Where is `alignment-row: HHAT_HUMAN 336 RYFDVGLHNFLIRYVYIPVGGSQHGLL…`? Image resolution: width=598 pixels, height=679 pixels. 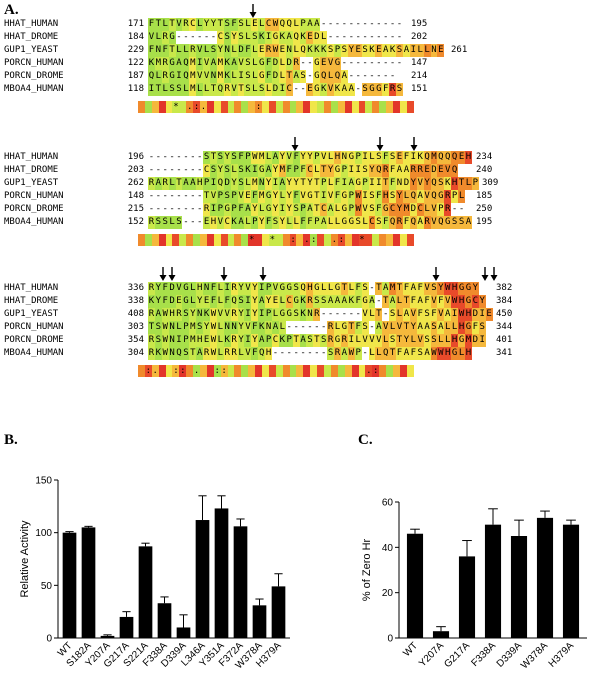 alignment-row: HHAT_HUMAN 336 RYFDVGLHNFLIRYVYIPVGGSQHGLL… is located at coordinates (258, 288).